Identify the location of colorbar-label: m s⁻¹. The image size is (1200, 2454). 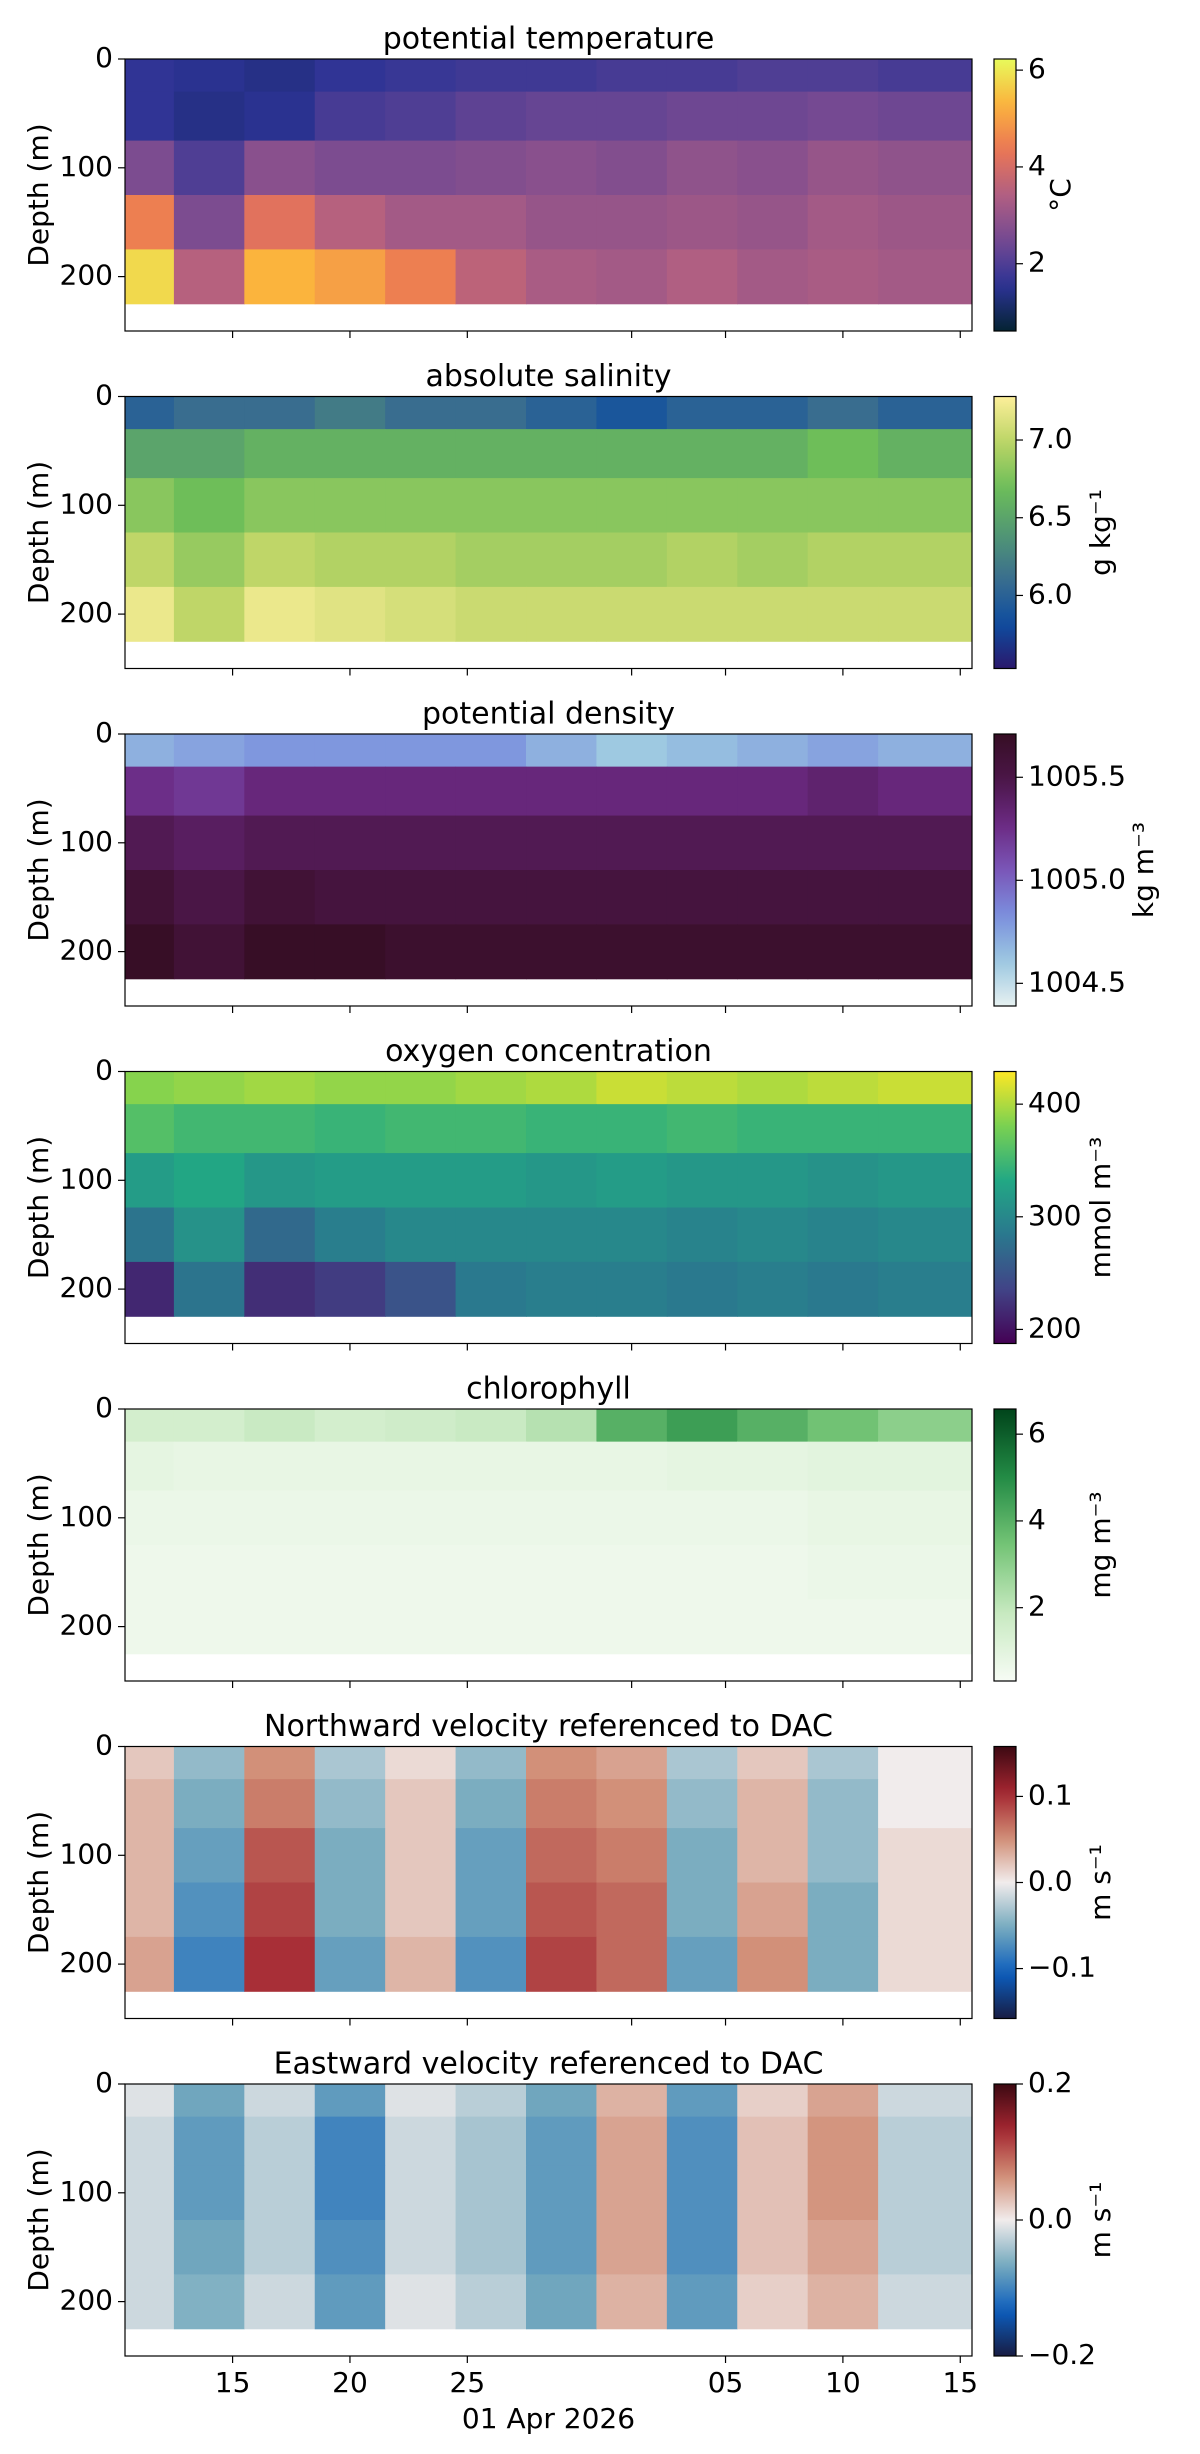
(1100, 1882).